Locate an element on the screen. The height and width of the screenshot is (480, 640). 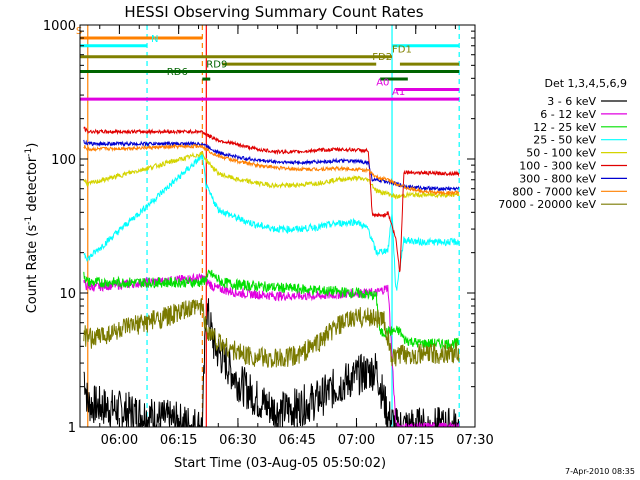
legend-label-7: 800 - 7000 keV is located at coordinates (554, 191).